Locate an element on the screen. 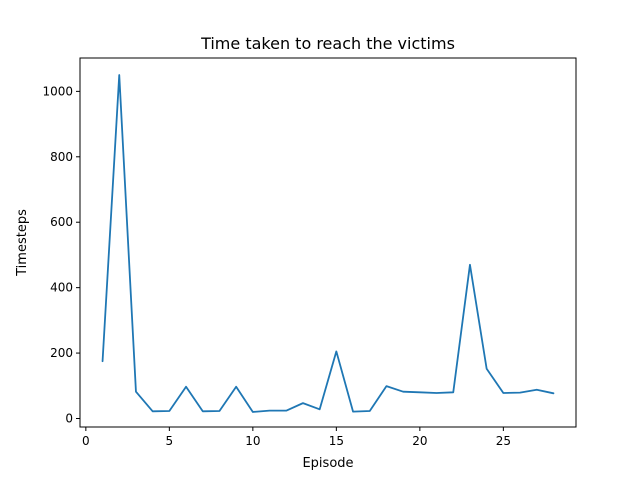 Image resolution: width=640 pixels, height=480 pixels. y-tick-label: 600 is located at coordinates (61, 222).